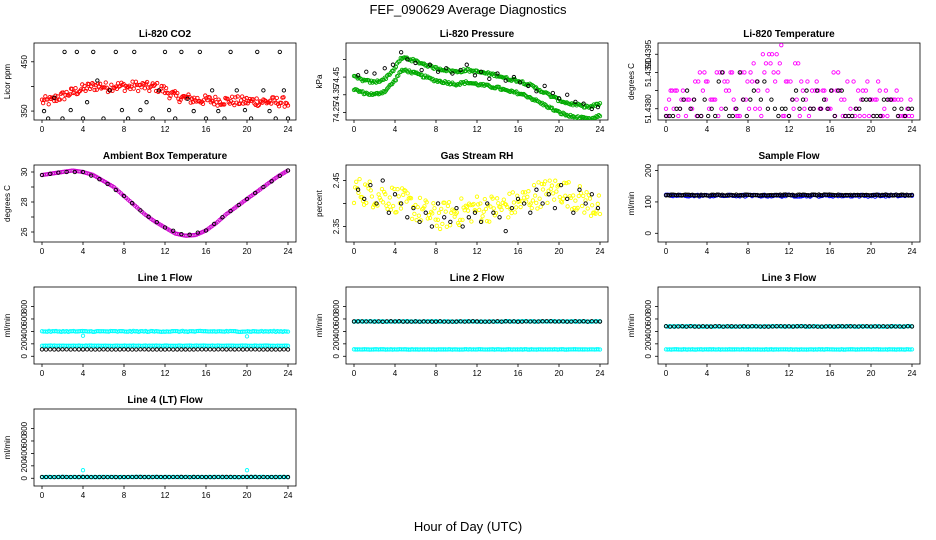 Image resolution: width=936 pixels, height=540 pixels. I want to click on y-tick-label: 200, so click(24, 466).